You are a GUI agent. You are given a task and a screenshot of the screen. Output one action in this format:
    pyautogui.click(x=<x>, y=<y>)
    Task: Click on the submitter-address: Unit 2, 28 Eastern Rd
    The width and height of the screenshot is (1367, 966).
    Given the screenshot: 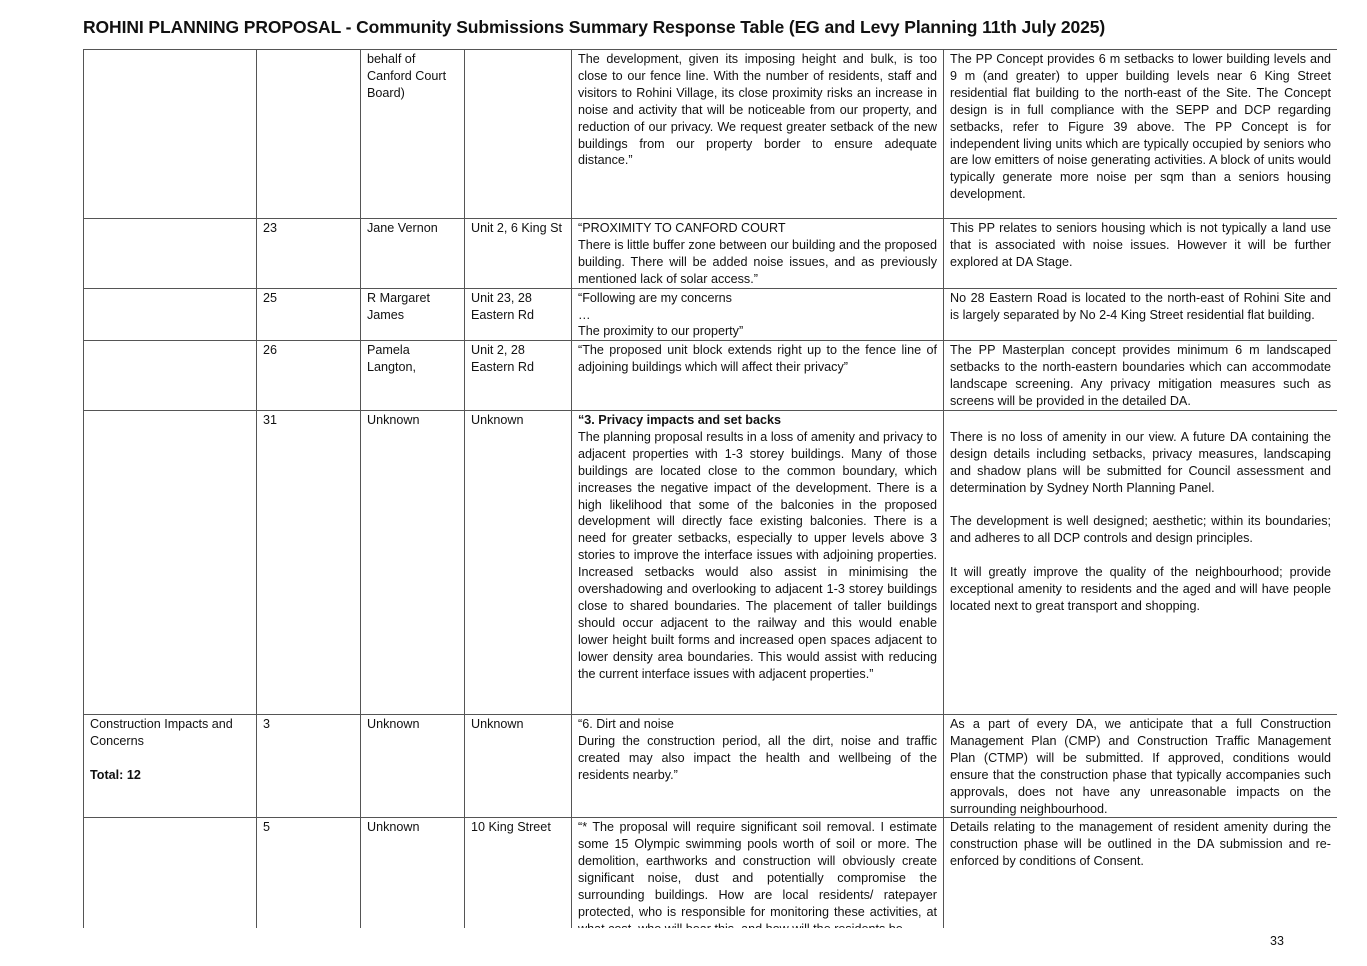 What is the action you would take?
    pyautogui.click(x=518, y=375)
    